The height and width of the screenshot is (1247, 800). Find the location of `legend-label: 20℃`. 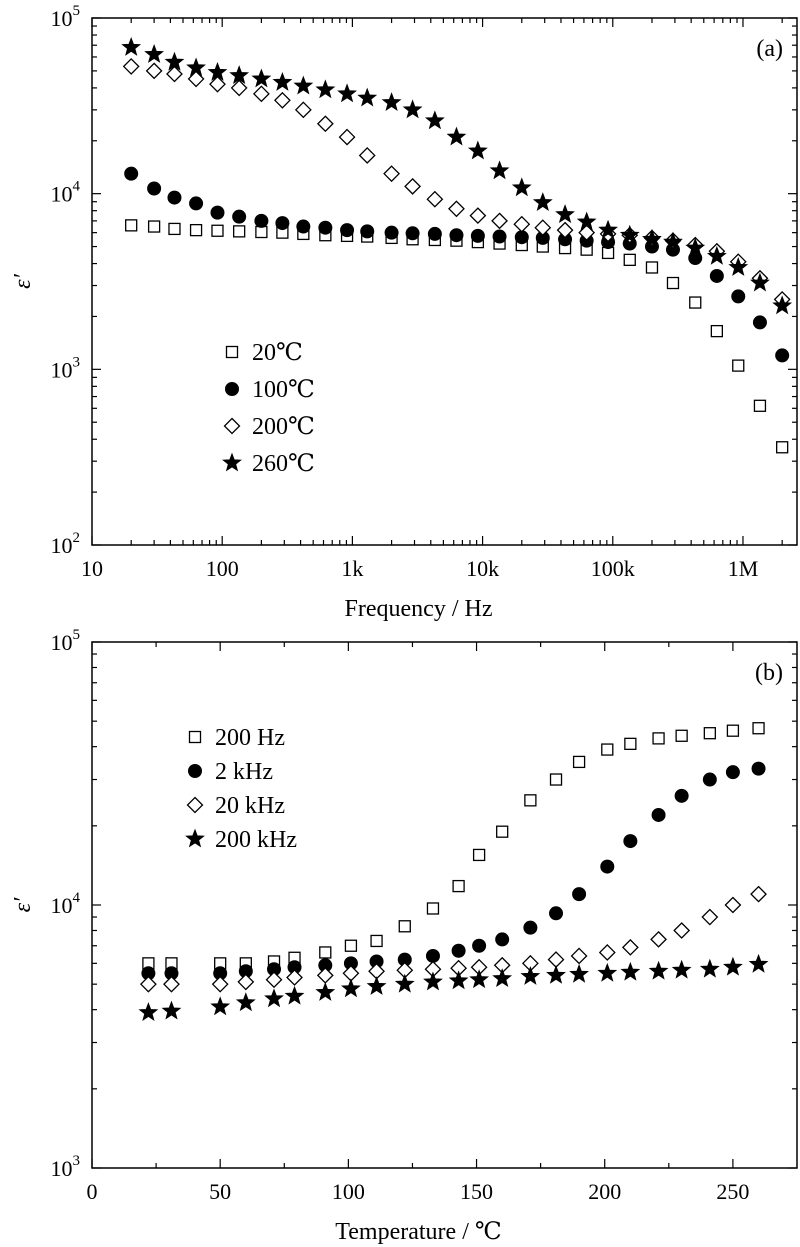

legend-label: 20℃ is located at coordinates (277, 353).